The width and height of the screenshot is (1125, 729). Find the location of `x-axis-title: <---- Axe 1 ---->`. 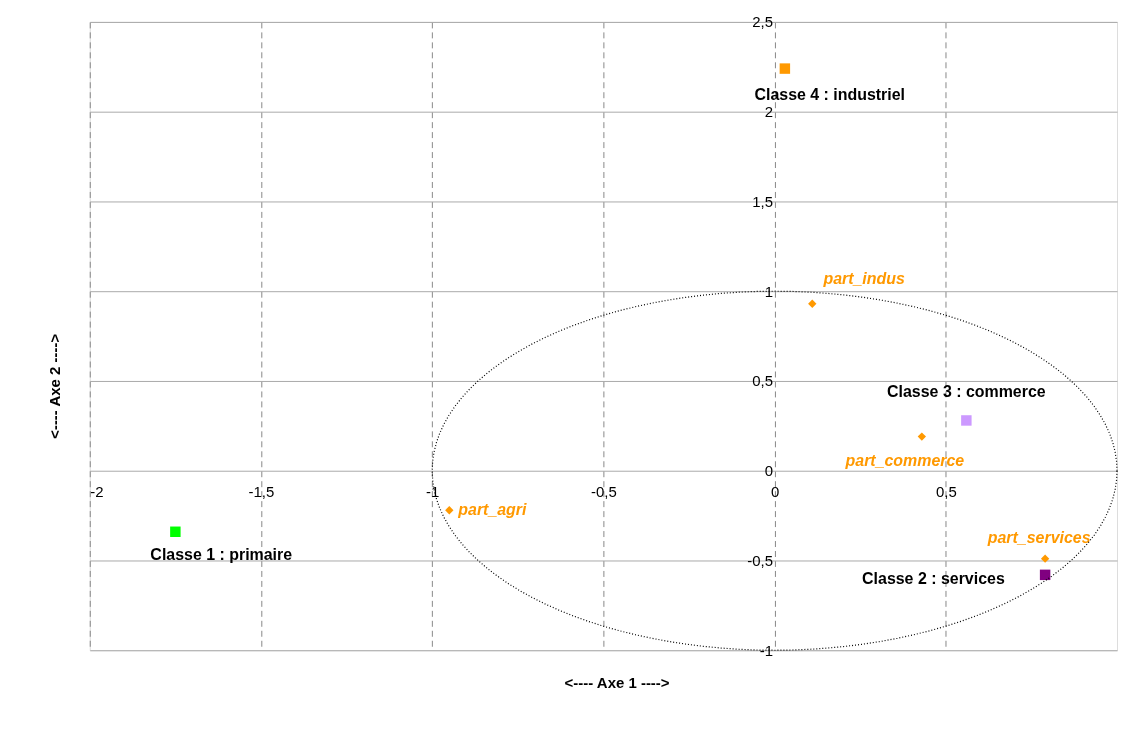

x-axis-title: <---- Axe 1 ----> is located at coordinates (617, 683).